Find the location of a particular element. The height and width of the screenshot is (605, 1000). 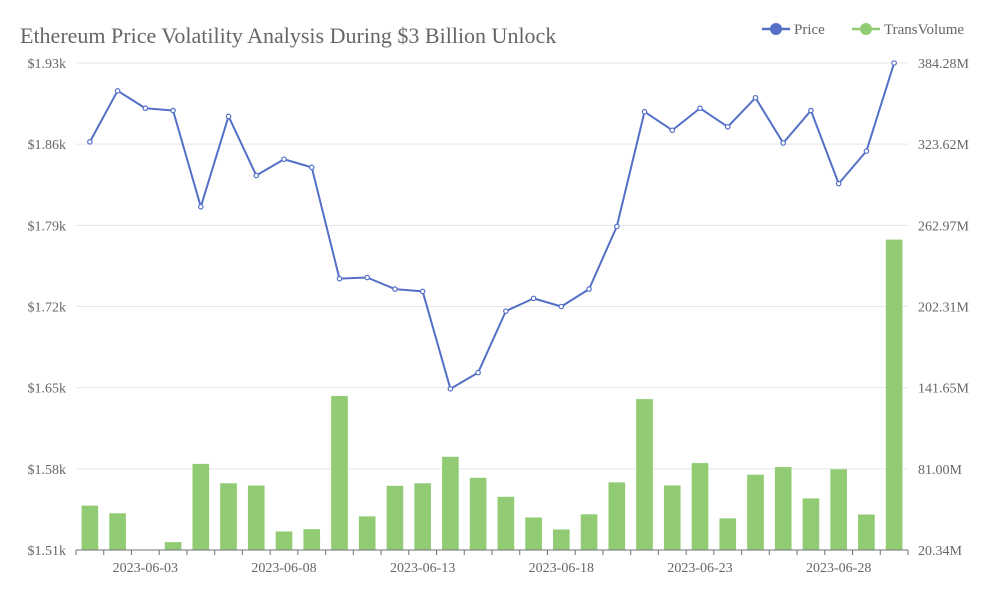

y-right-tick-label: 141.65M is located at coordinates (944, 389).